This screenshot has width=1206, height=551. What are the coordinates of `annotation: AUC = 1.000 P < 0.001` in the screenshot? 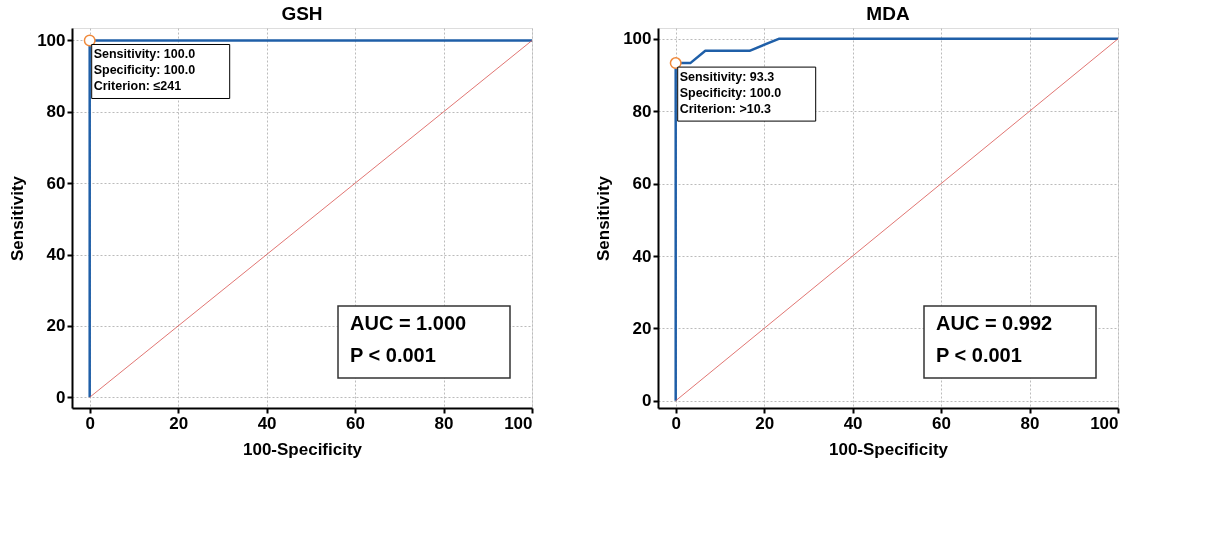 It's located at (408, 339).